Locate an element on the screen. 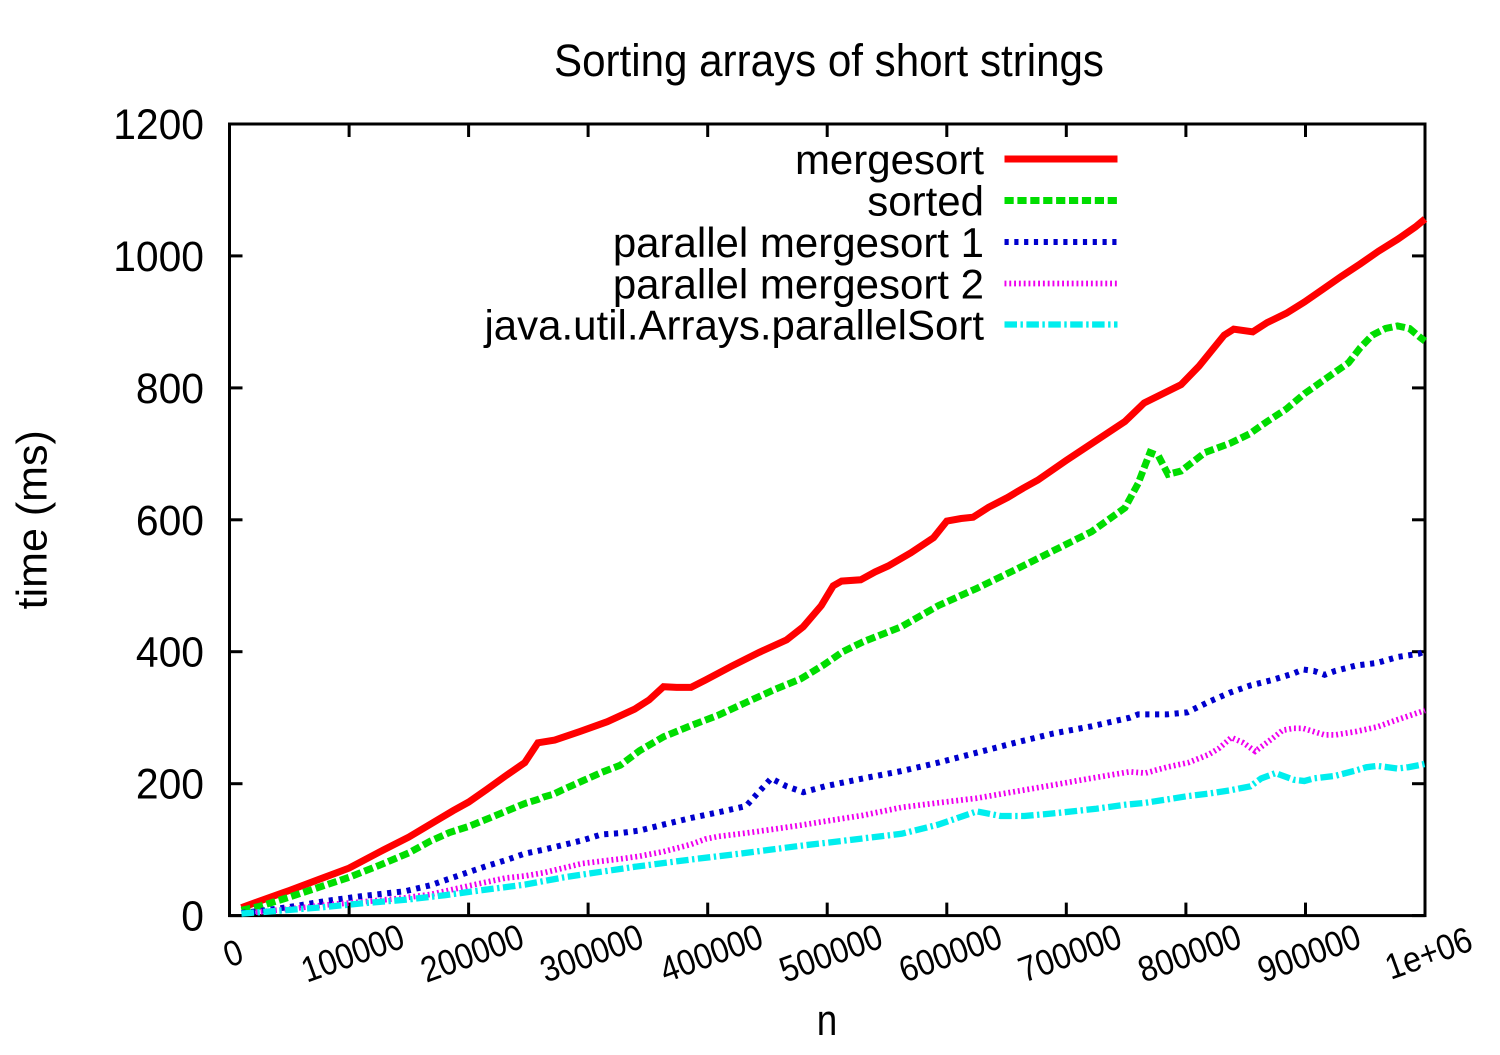 The height and width of the screenshot is (1055, 1500). svg-text: 600 is located at coordinates (170, 521).